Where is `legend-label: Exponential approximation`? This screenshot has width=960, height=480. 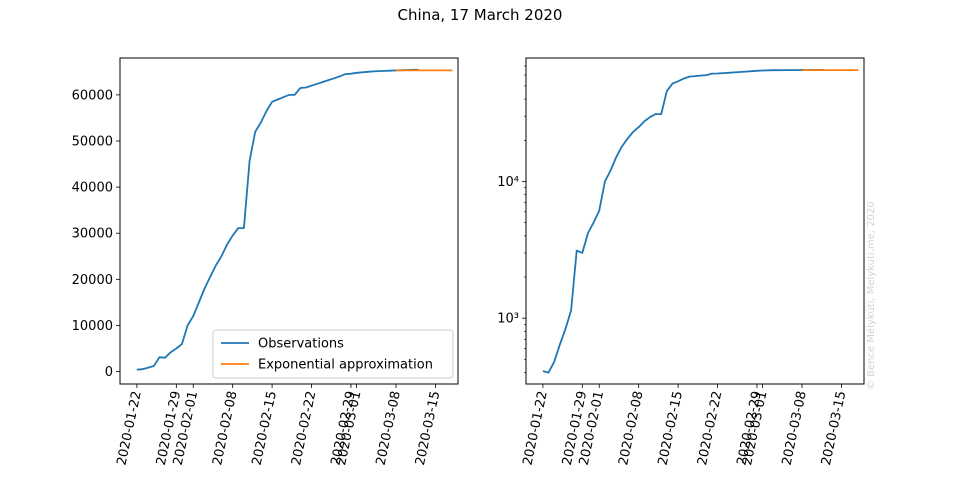
legend-label: Exponential approximation is located at coordinates (345, 365).